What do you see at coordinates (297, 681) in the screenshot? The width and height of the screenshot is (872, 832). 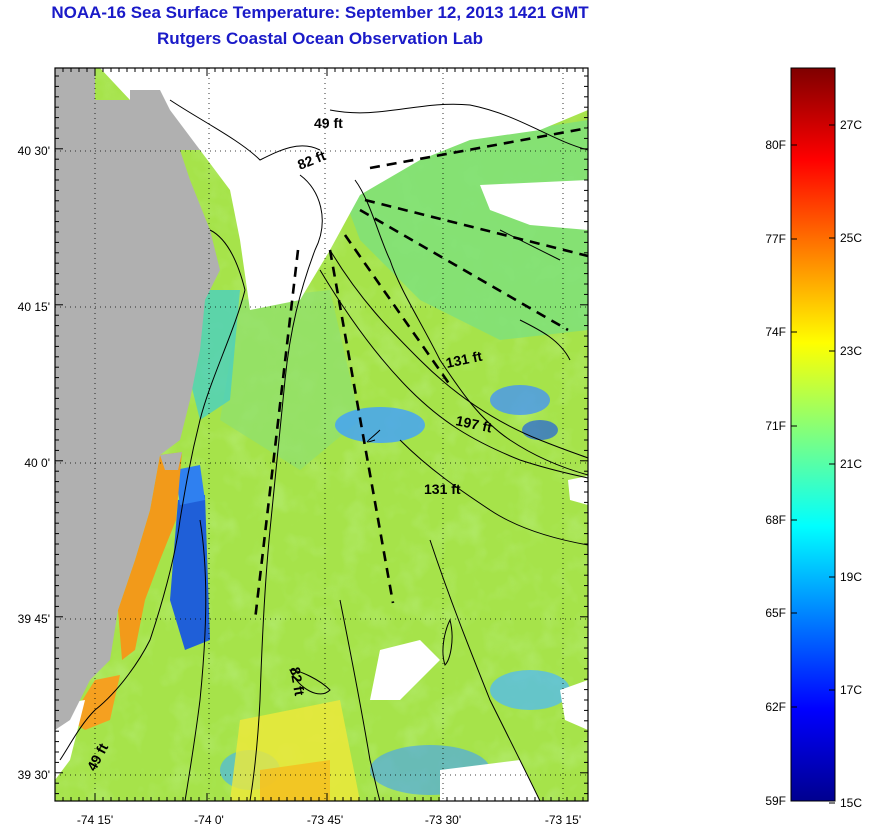 I see `contour-label-82ft-south: 82 ft` at bounding box center [297, 681].